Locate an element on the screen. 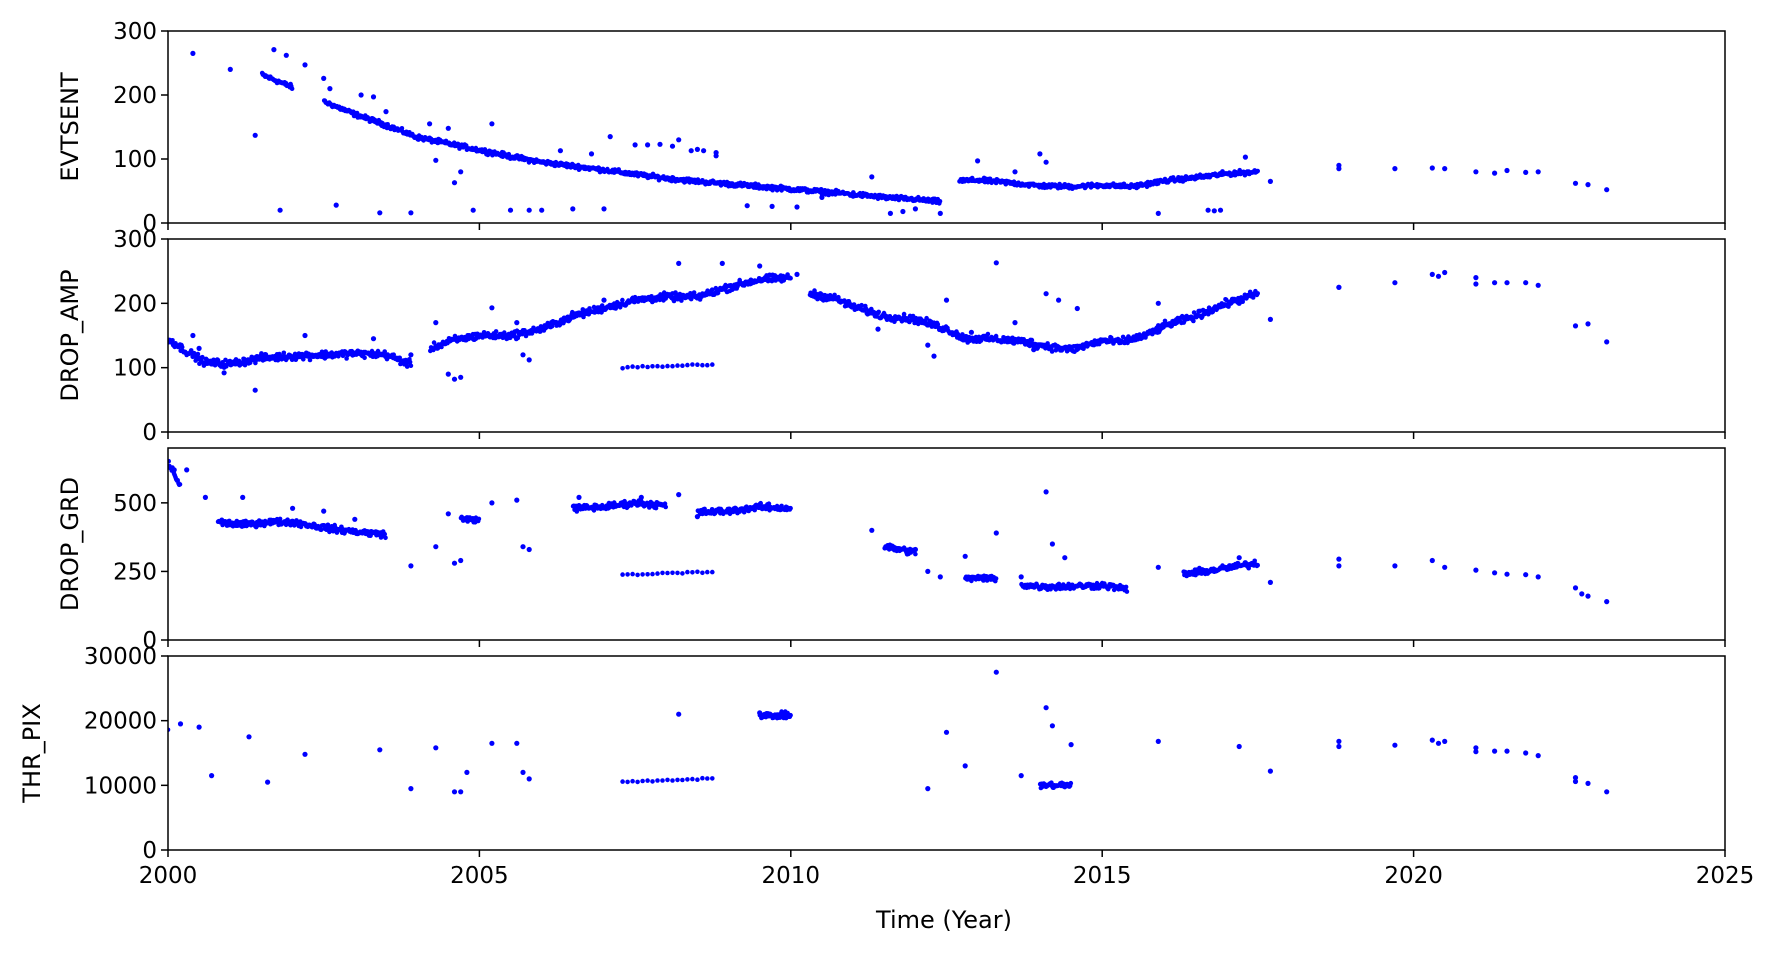 Image resolution: width=1771 pixels, height=953 pixels. x-axis-label: Time (Year) is located at coordinates (943, 920).